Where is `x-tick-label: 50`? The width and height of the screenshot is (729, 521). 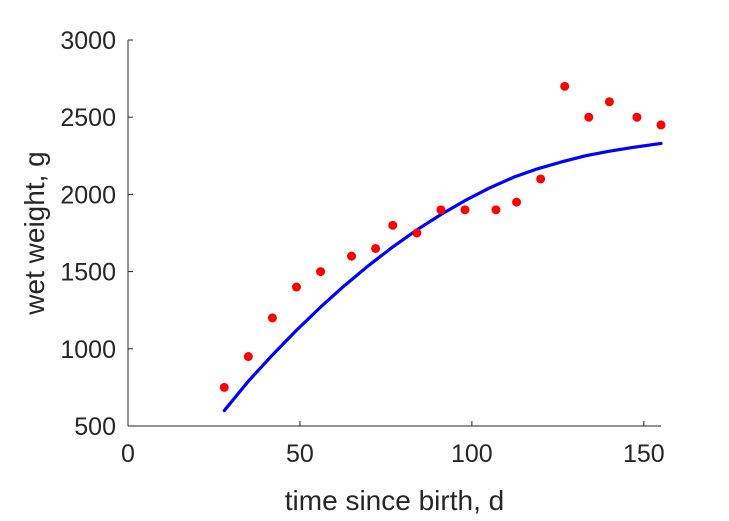
x-tick-label: 50 is located at coordinates (300, 454).